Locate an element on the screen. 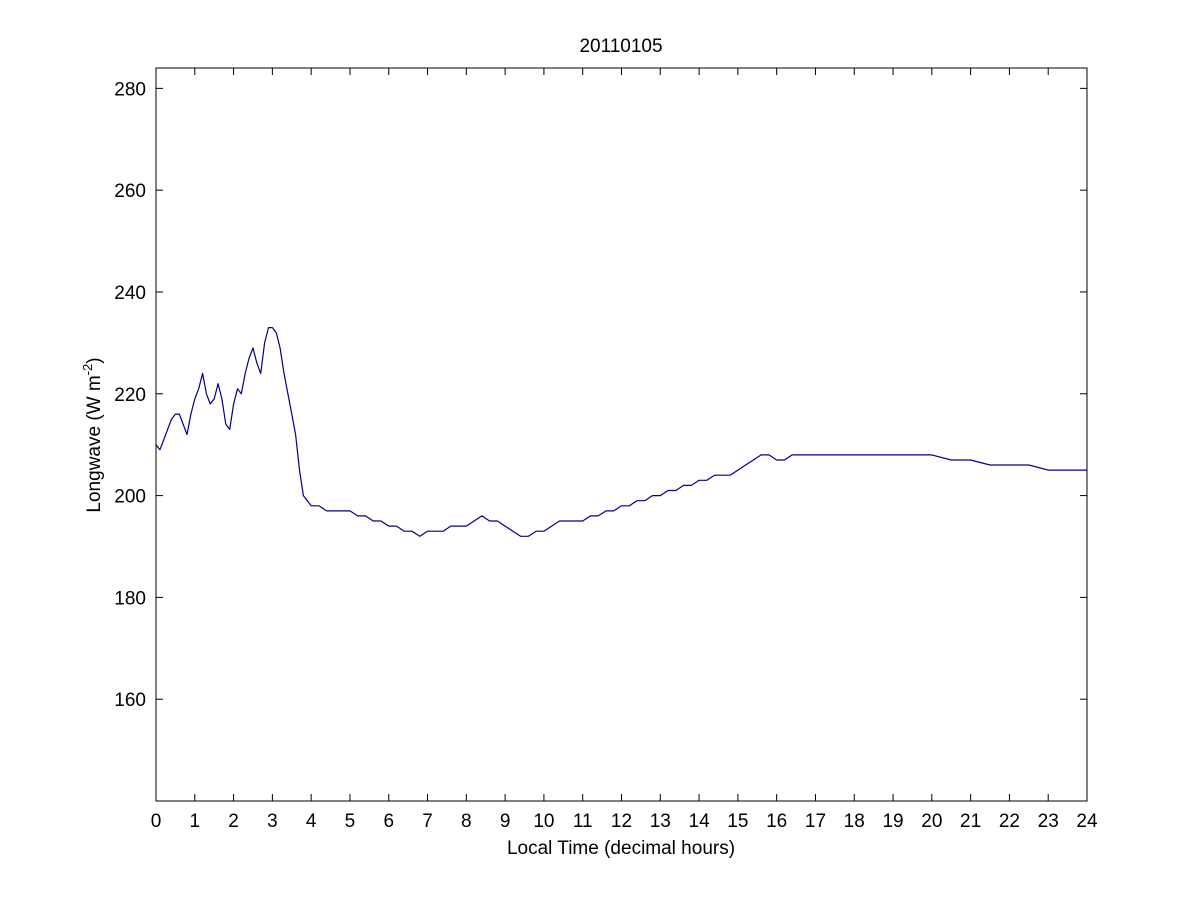  y-tick-label: 180 is located at coordinates (130, 598).